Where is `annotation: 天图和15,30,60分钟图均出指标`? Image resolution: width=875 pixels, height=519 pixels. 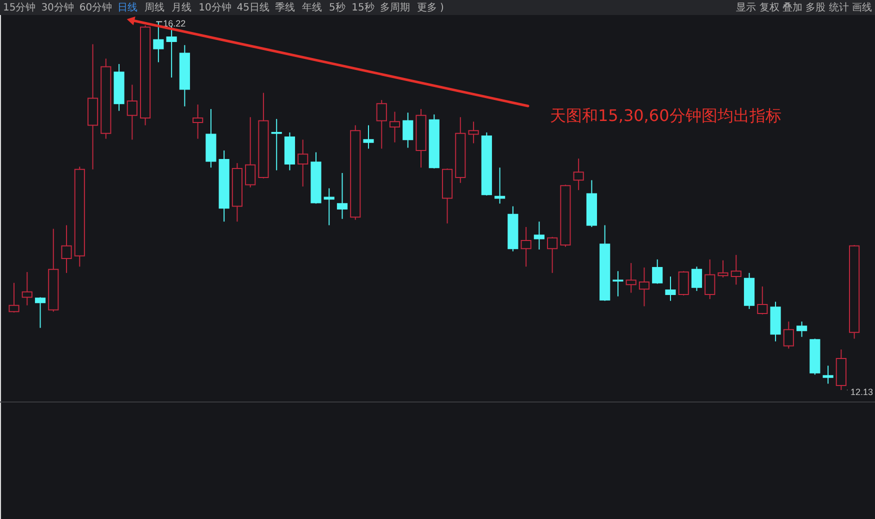
annotation: 天图和15,30,60分钟图均出指标 is located at coordinates (666, 115).